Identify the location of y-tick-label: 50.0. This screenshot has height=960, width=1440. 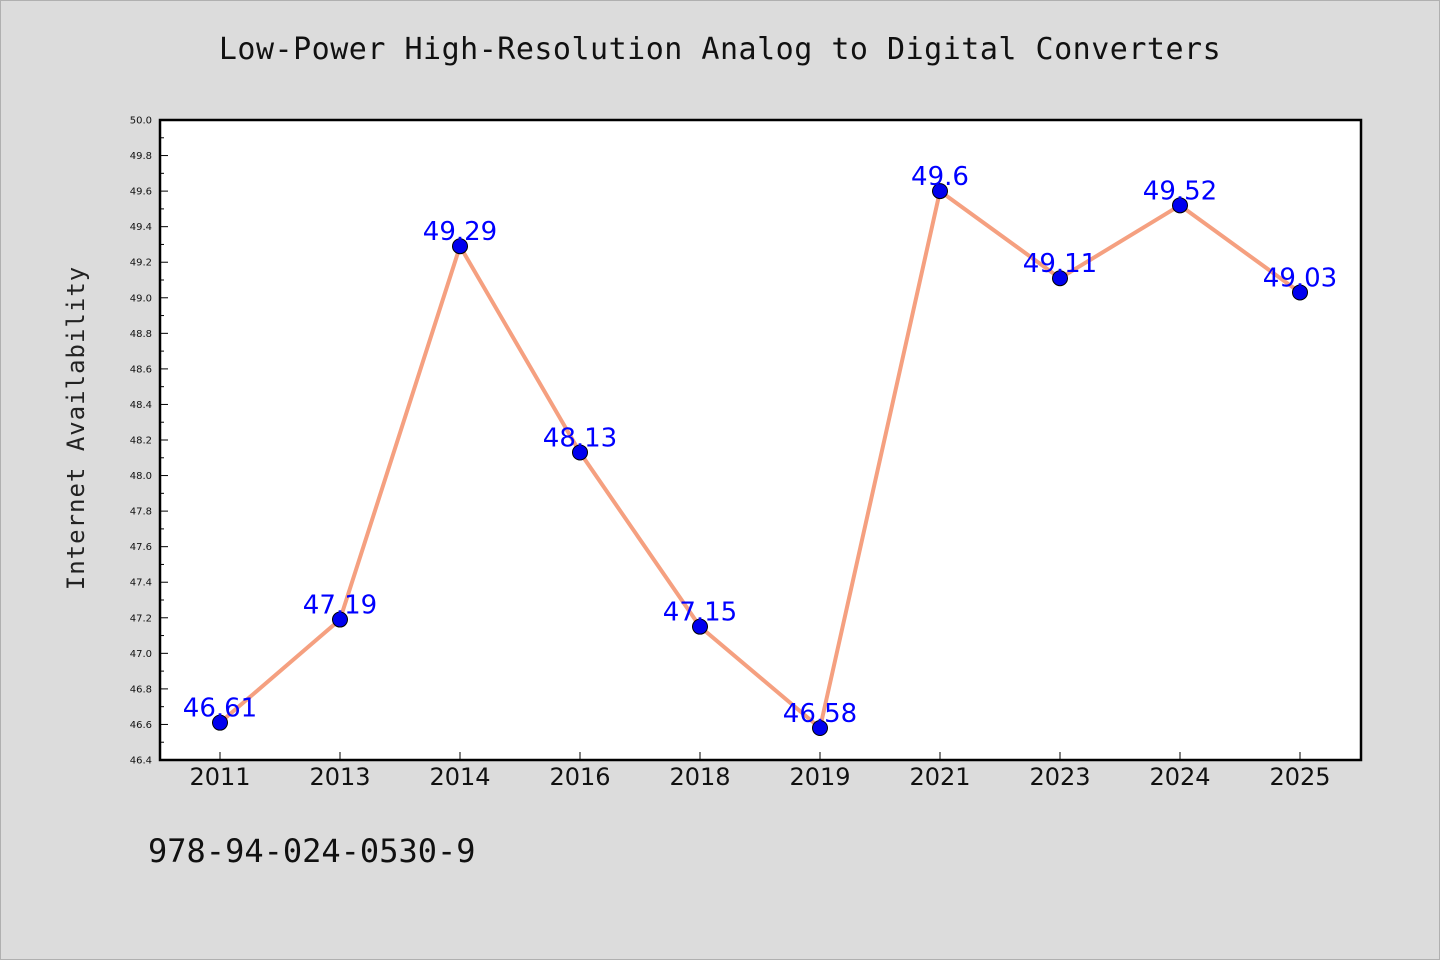
(141, 121).